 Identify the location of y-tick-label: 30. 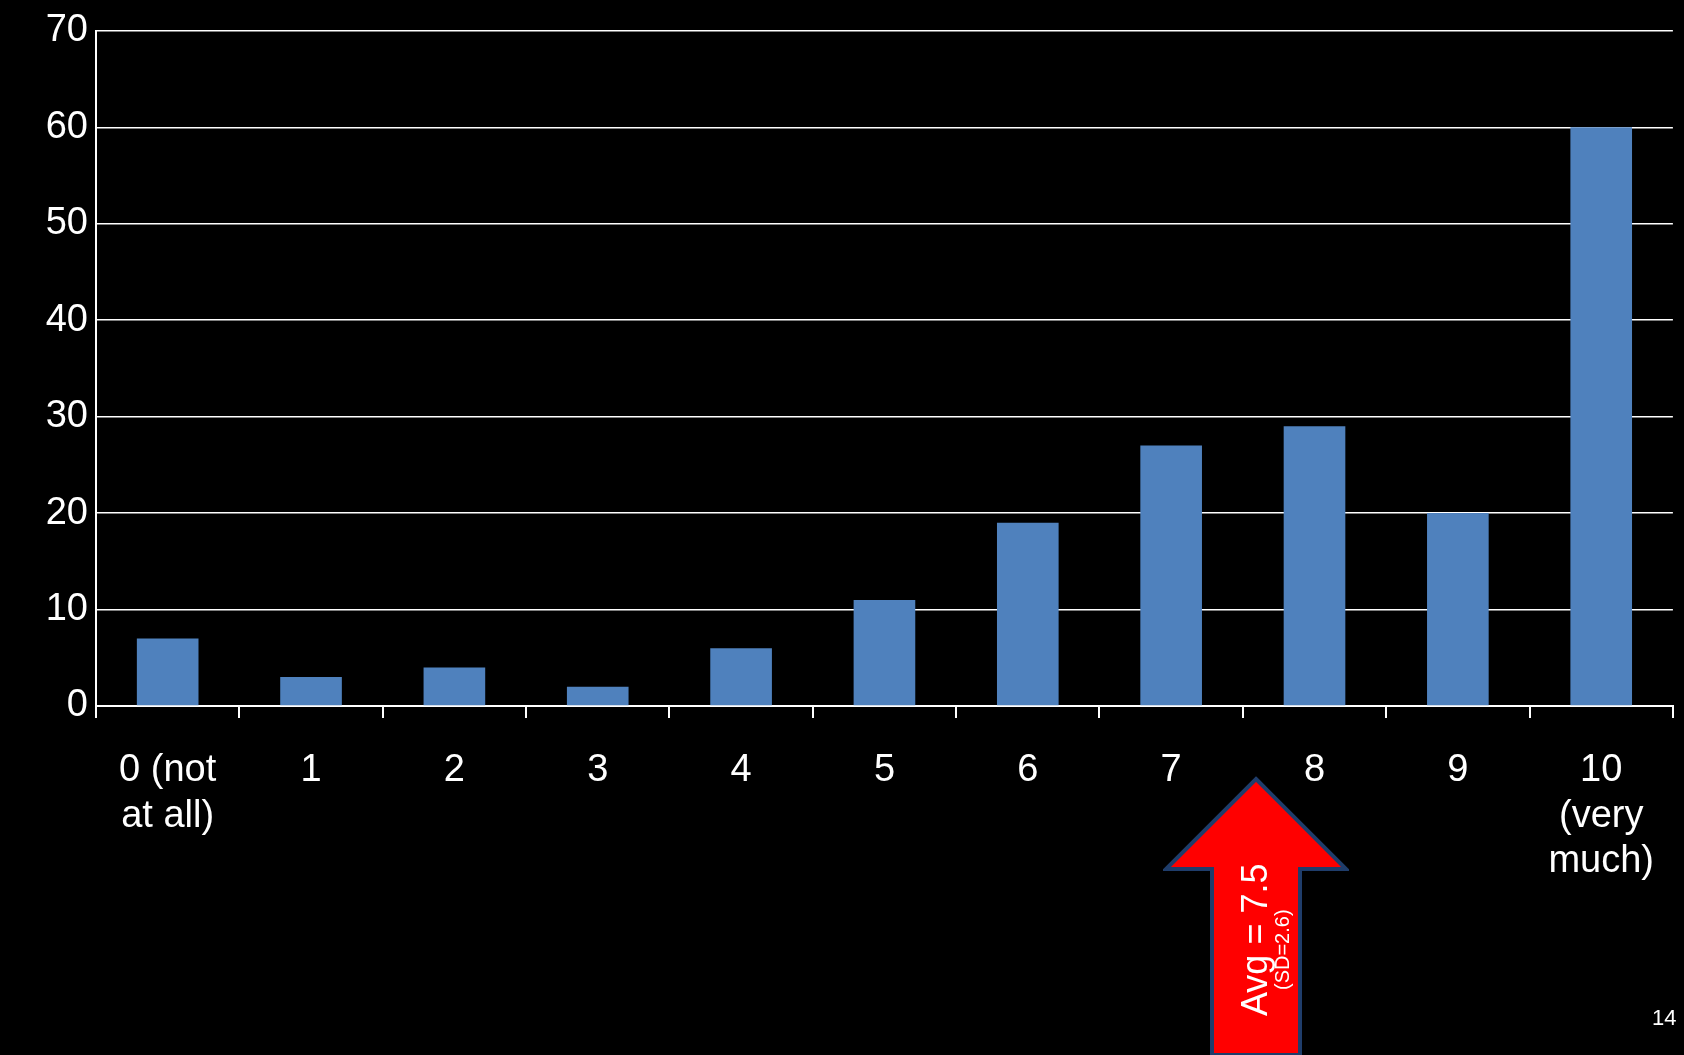
(66, 414).